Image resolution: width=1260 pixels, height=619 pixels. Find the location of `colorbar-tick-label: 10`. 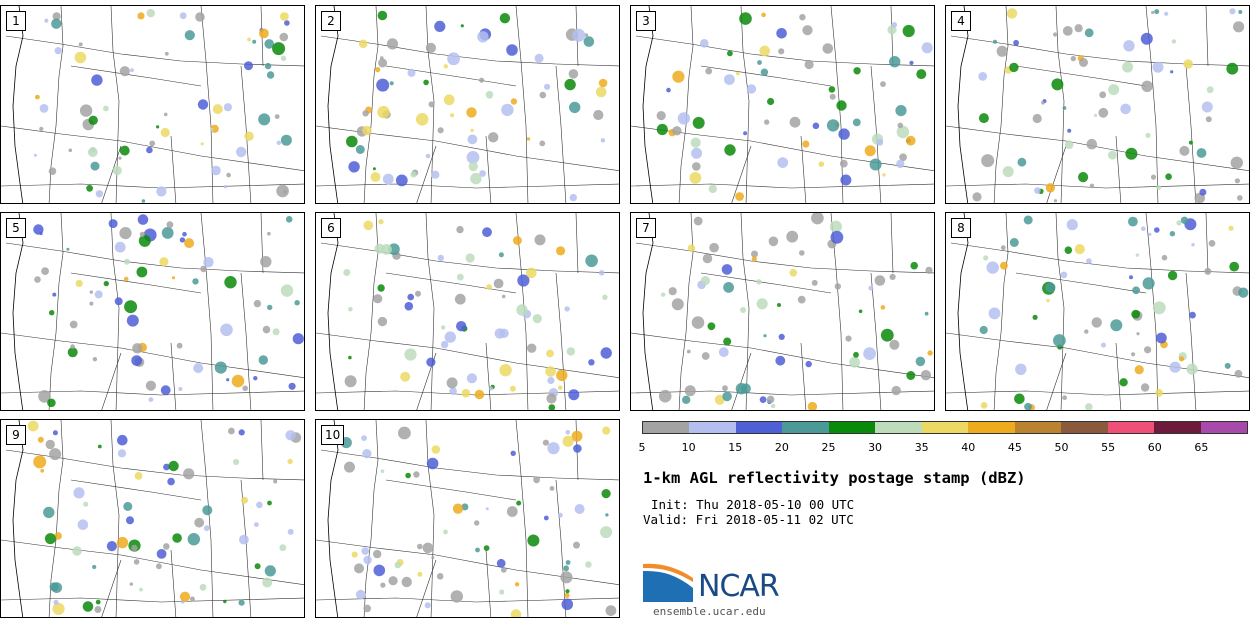

colorbar-tick-label: 10 is located at coordinates (688, 447).